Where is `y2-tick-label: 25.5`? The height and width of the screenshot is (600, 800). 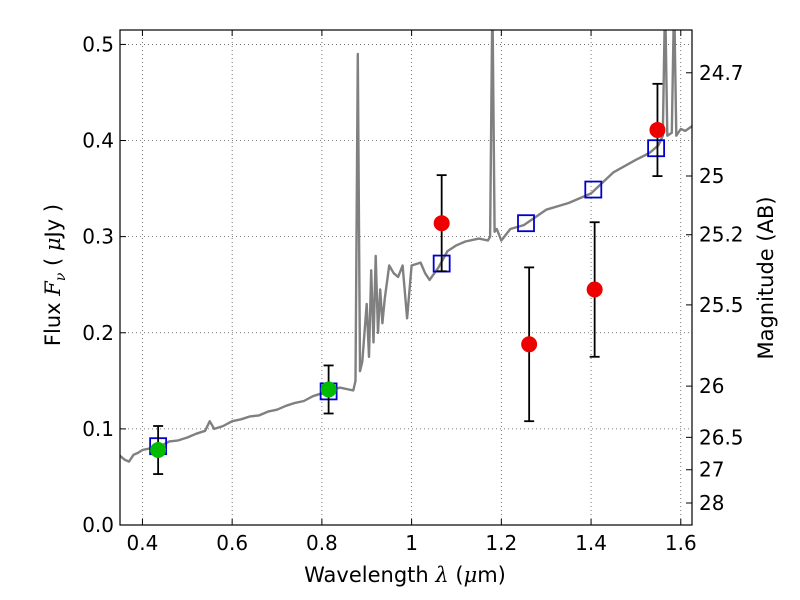
y2-tick-label: 25.5 is located at coordinates (721, 305).